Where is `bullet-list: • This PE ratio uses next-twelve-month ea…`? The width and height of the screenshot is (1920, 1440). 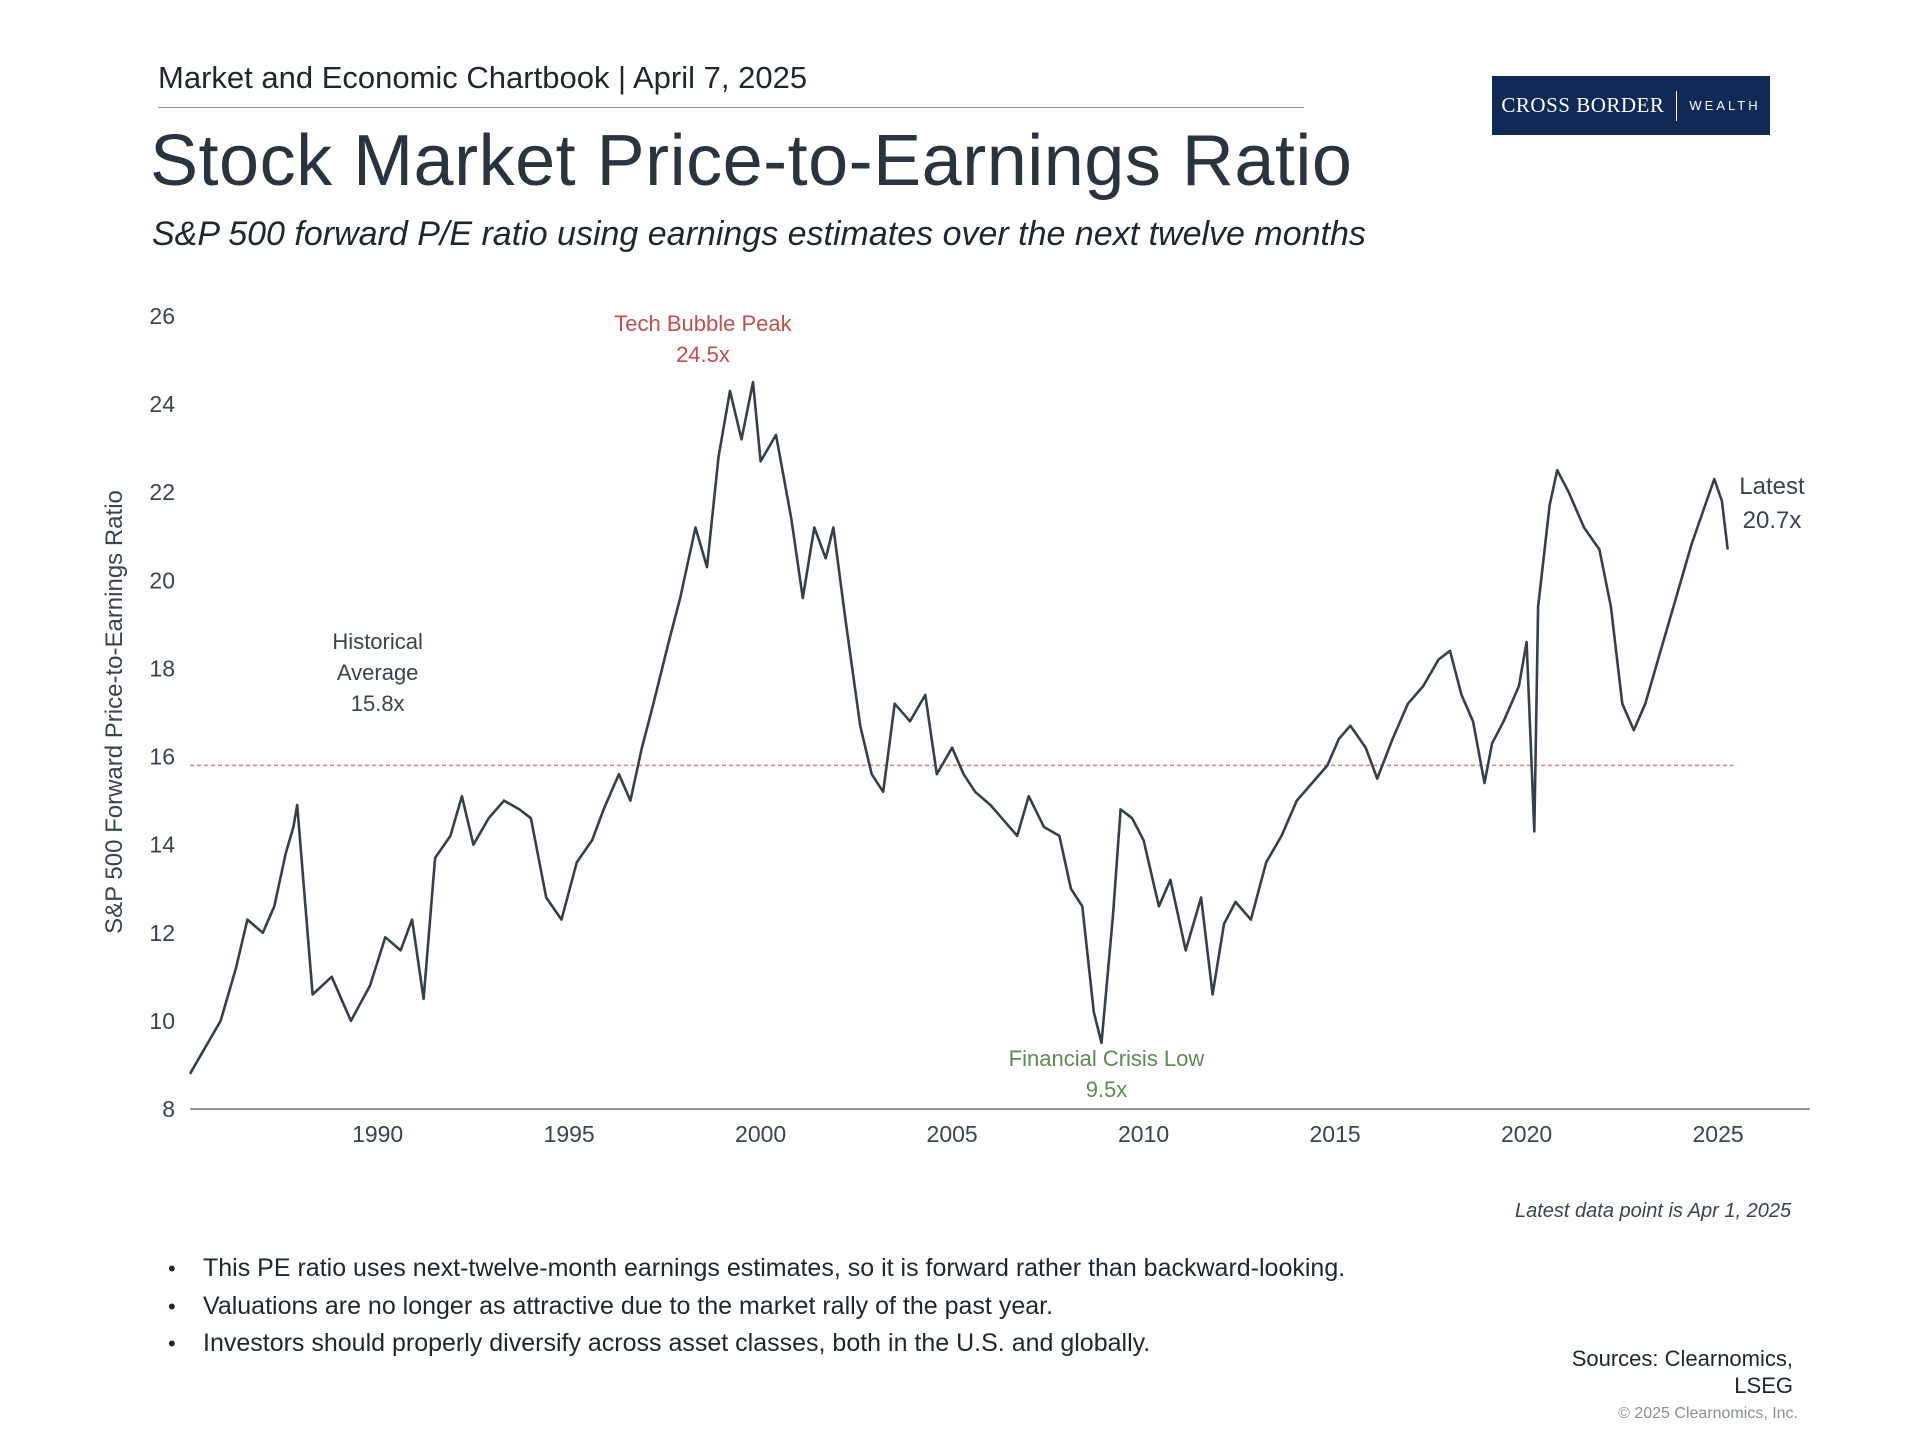
bullet-list: • This PE ratio uses next-twelve-month ea… is located at coordinates (756, 1306).